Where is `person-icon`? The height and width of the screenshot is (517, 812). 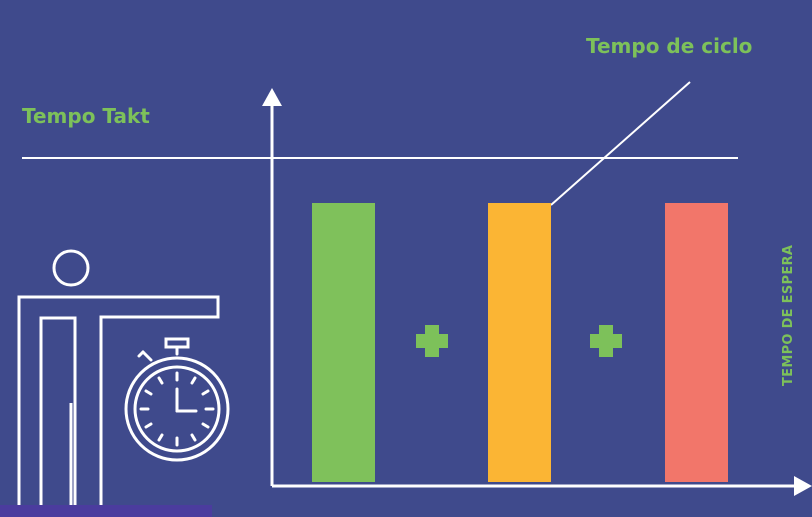
person-icon is located at coordinates (118, 377).